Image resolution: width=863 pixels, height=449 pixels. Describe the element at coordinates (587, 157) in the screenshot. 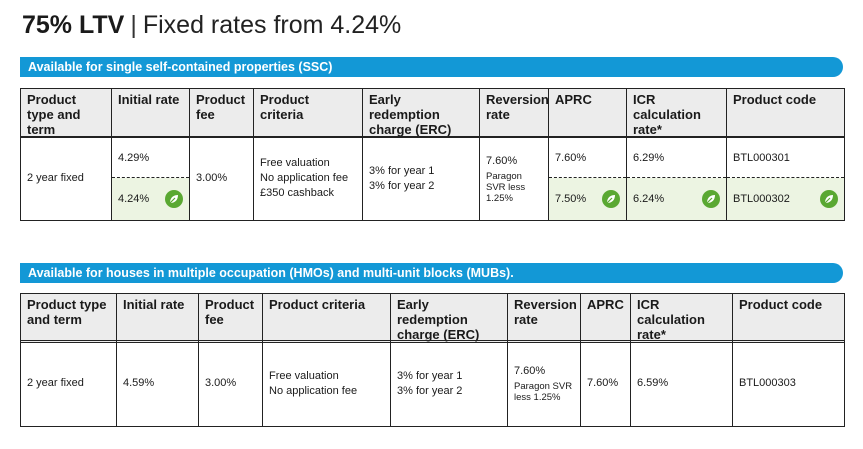

I see `aprc-1: 7.60%` at that location.